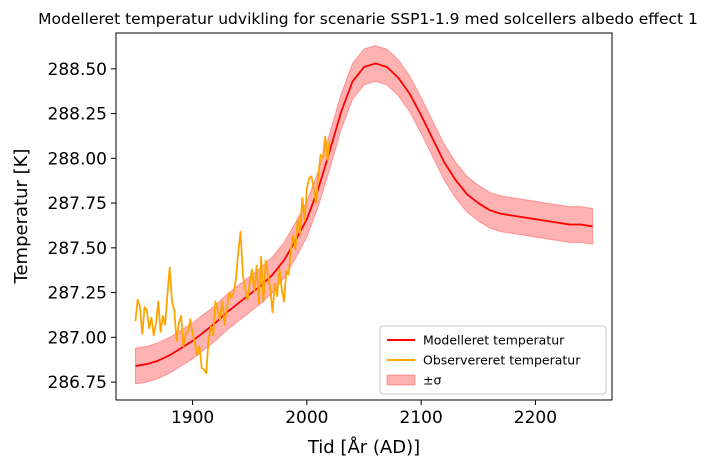 This screenshot has width=727, height=467. What do you see at coordinates (502, 360) in the screenshot?
I see `legend-label-observed: Observereret temperatur` at bounding box center [502, 360].